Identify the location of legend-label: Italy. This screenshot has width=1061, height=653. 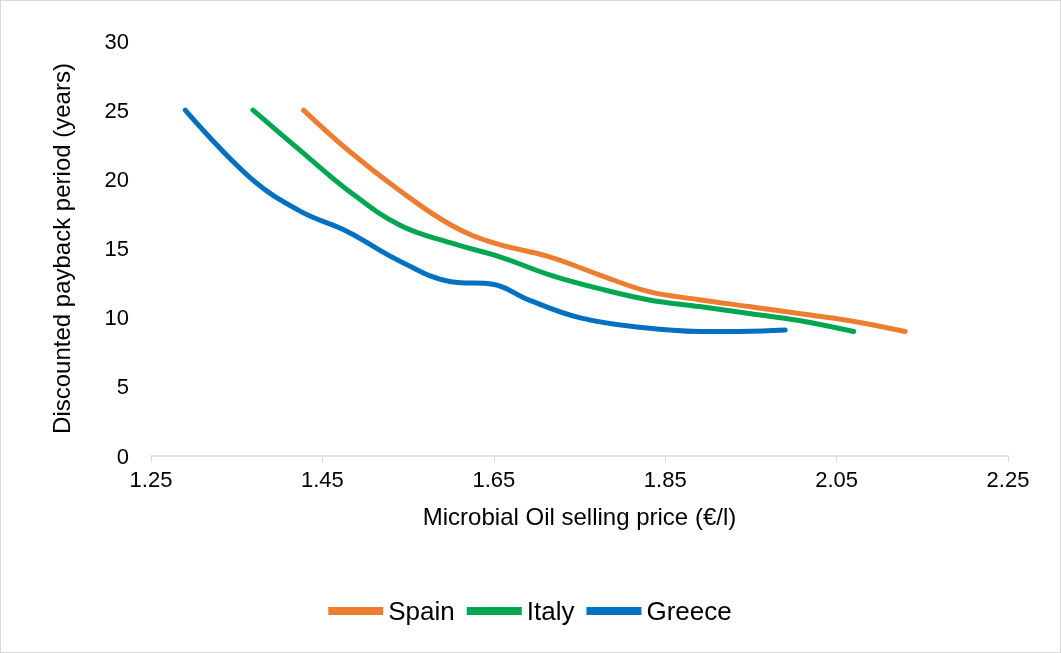
(550, 611).